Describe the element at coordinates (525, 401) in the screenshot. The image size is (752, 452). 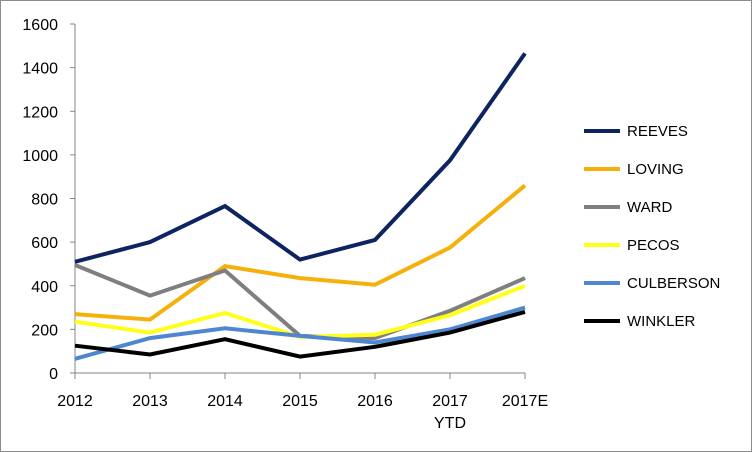
I see `x-tick-label: 2017E` at that location.